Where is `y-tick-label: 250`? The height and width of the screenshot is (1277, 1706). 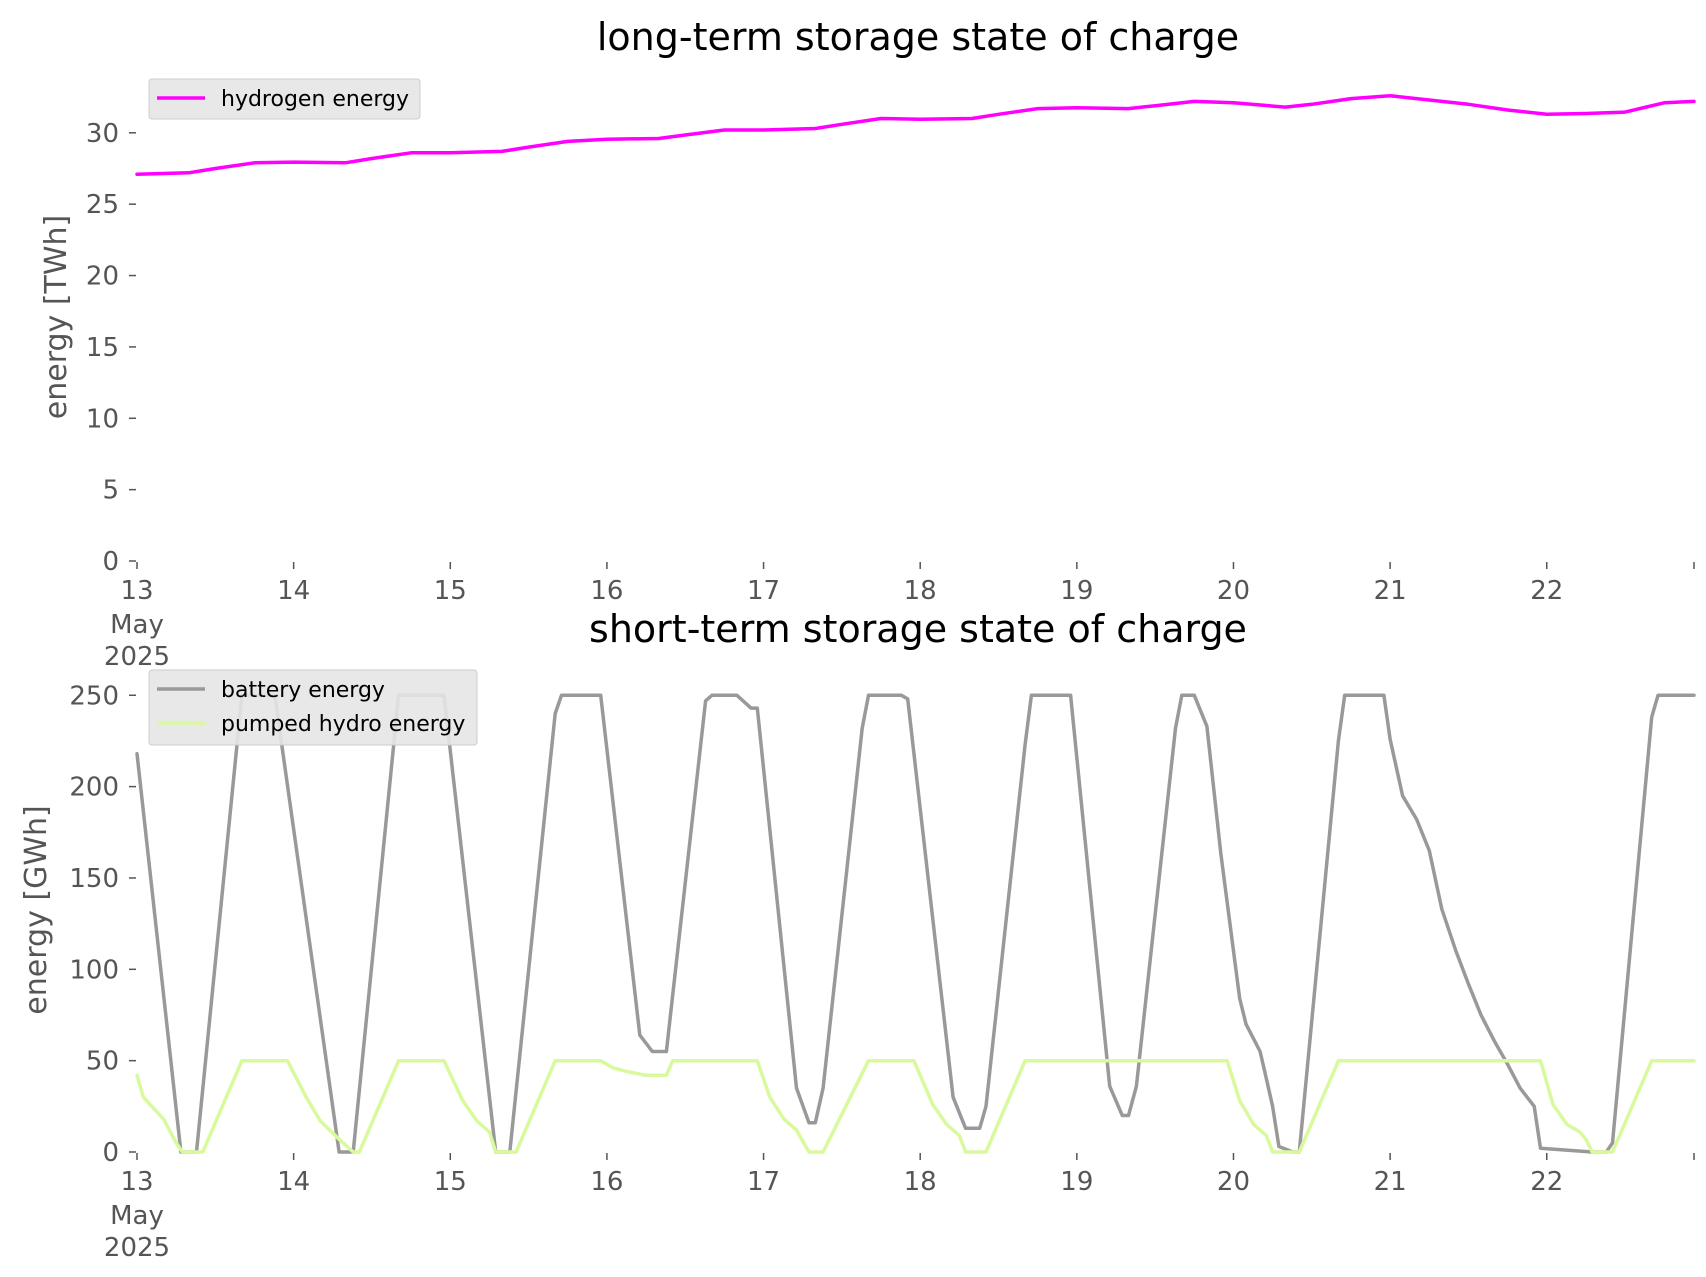
y-tick-label: 250 is located at coordinates (94, 696).